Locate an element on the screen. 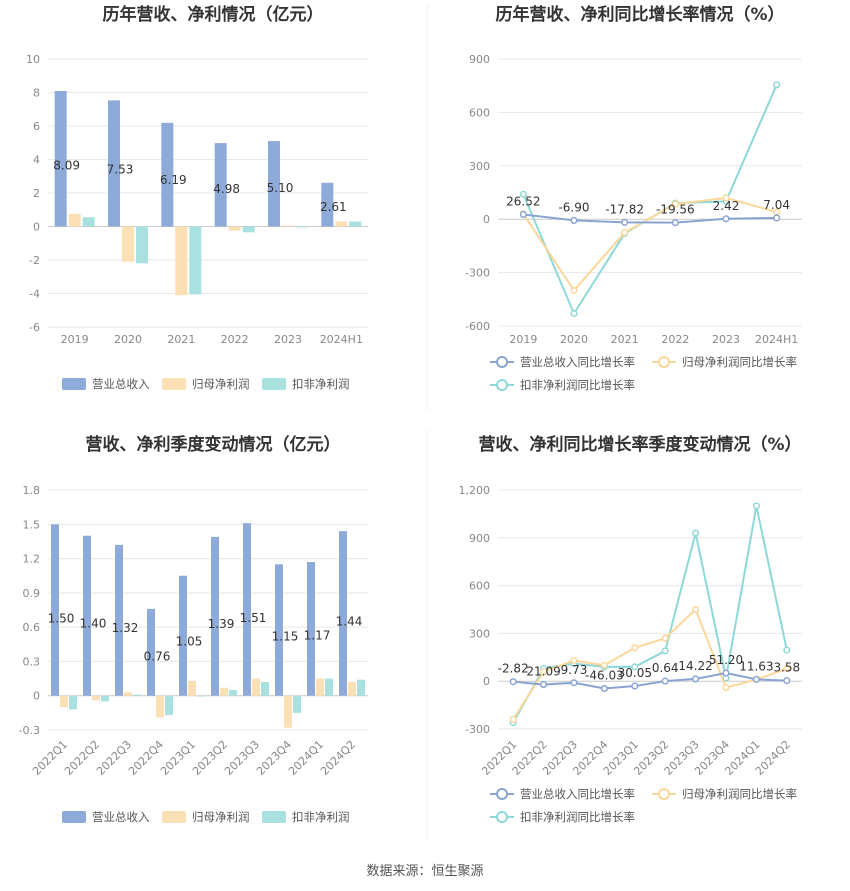 The height and width of the screenshot is (891, 850). data-label: 4.98 is located at coordinates (226, 189).